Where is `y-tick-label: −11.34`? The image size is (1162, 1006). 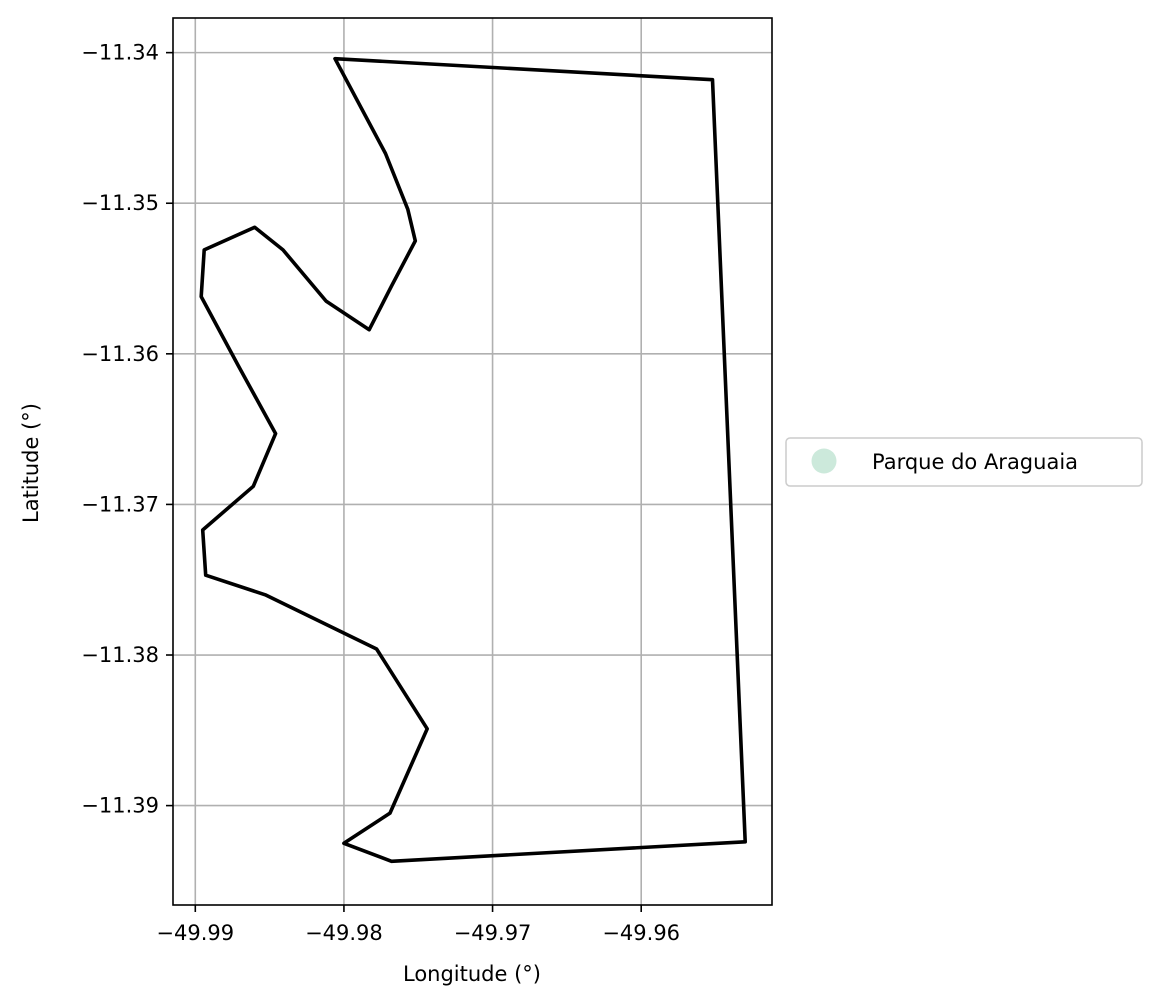 y-tick-label: −11.34 is located at coordinates (120, 53).